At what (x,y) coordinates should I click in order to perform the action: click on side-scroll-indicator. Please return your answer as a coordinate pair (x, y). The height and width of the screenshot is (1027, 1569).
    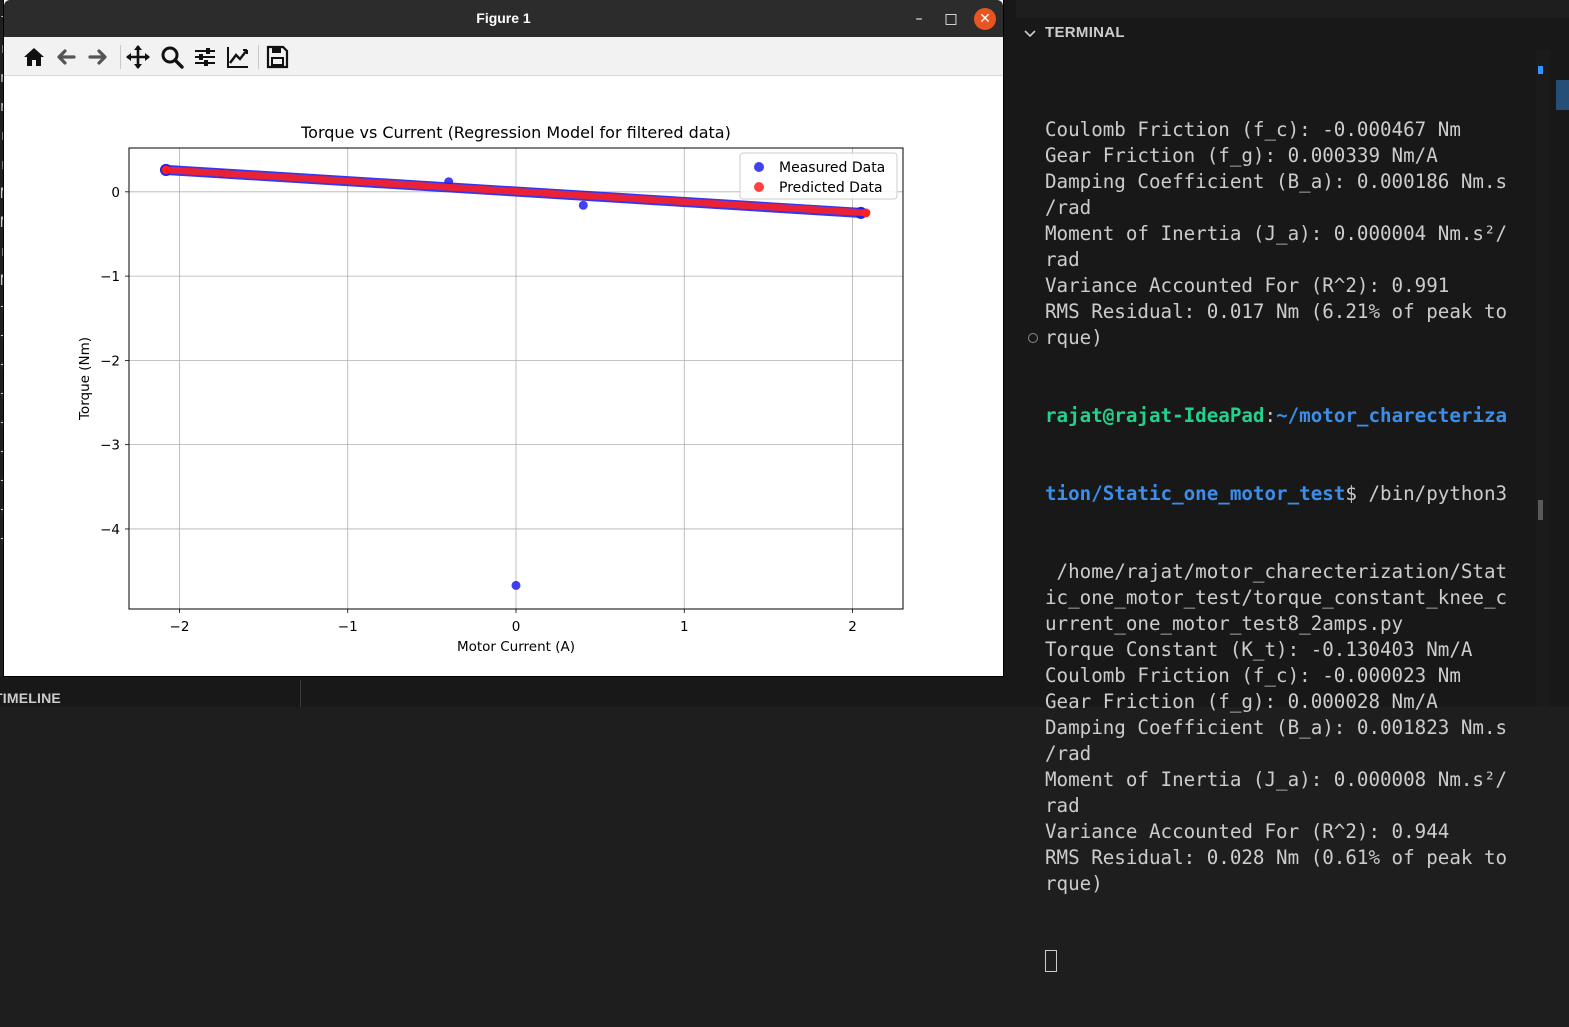
    Looking at the image, I should click on (1562, 95).